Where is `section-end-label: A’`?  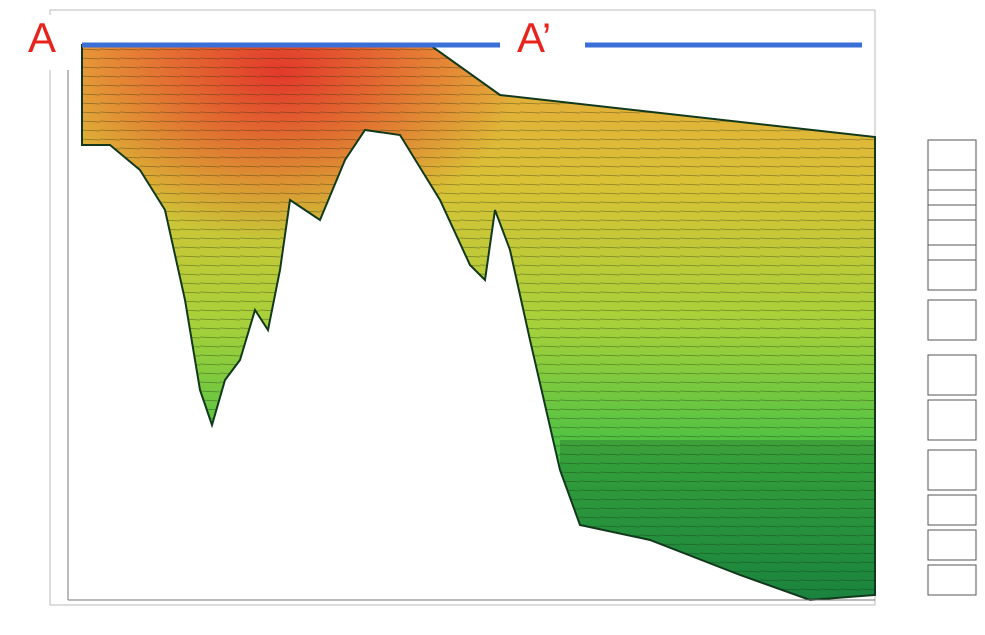 section-end-label: A’ is located at coordinates (534, 37).